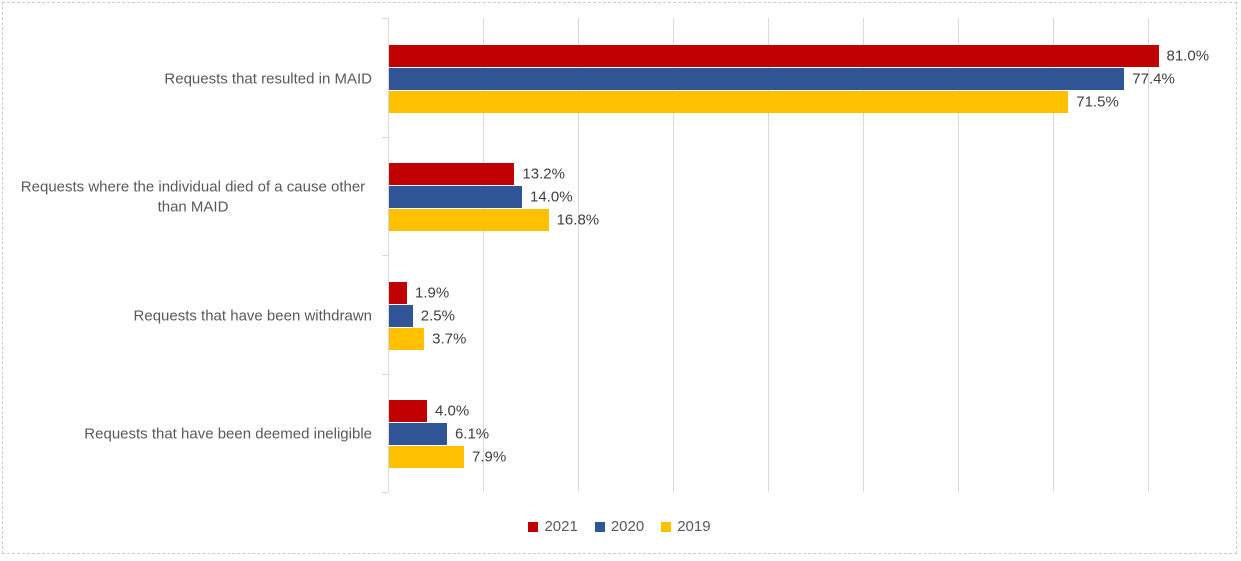 This screenshot has height=561, width=1241. Describe the element at coordinates (1097, 101) in the screenshot. I see `data-label: 71.5%` at that location.